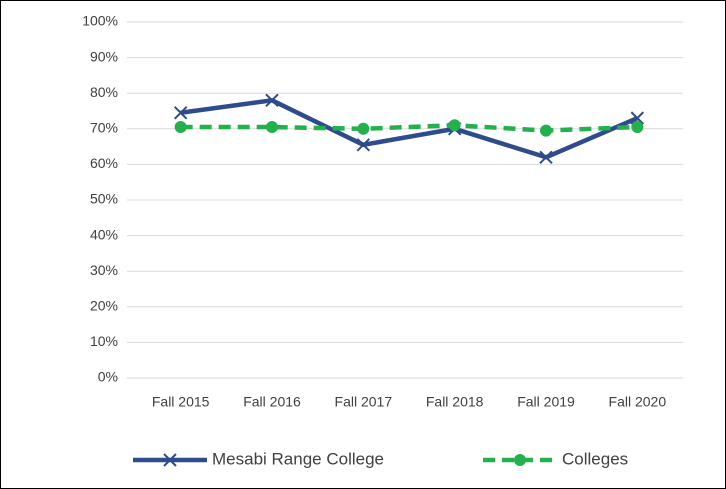 Image resolution: width=726 pixels, height=489 pixels. What do you see at coordinates (104, 56) in the screenshot?
I see `y-tick-label: 90%` at bounding box center [104, 56].